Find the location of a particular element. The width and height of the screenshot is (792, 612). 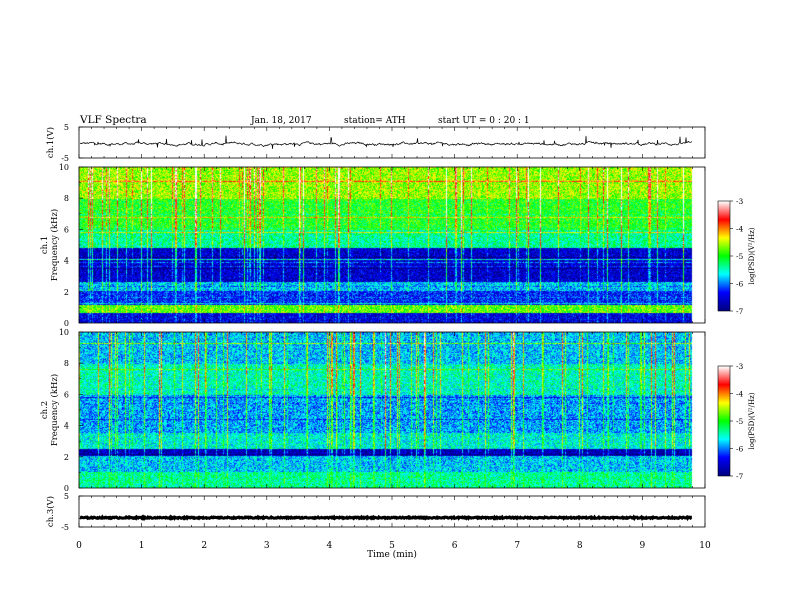

y-axis-label: ch.1(V) is located at coordinates (50, 142).